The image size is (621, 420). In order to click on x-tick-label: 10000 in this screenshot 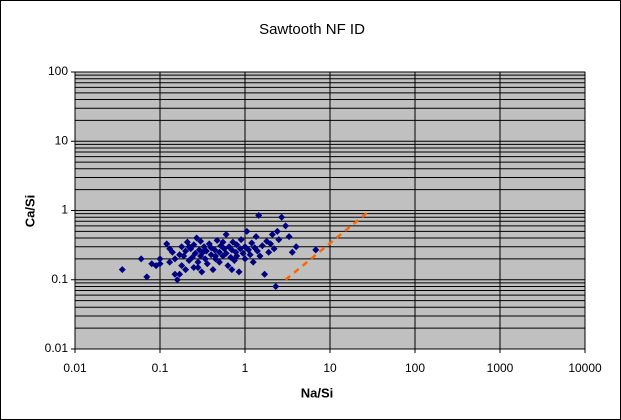, I will do `click(585, 368)`.